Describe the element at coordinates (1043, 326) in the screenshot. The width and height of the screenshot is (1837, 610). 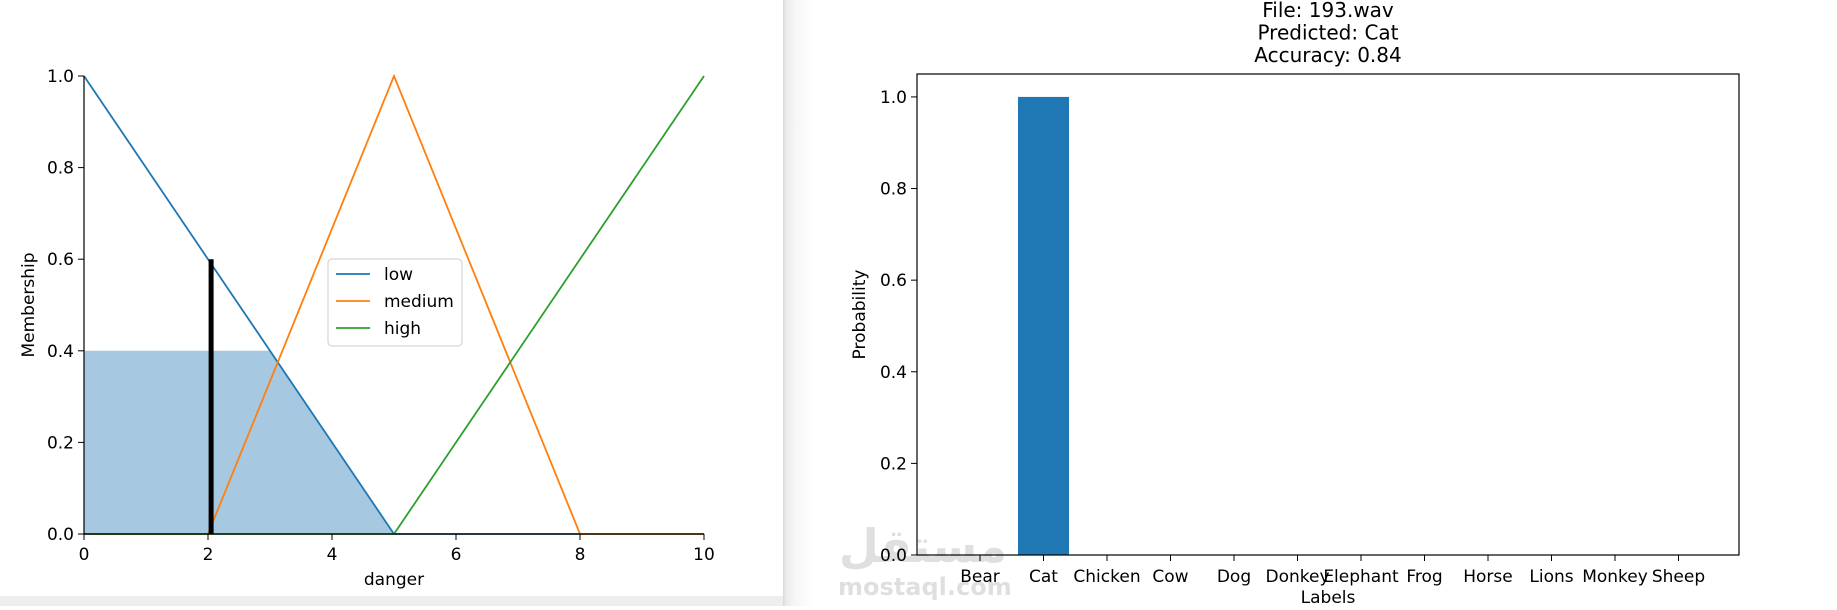
I see `bar-cat` at that location.